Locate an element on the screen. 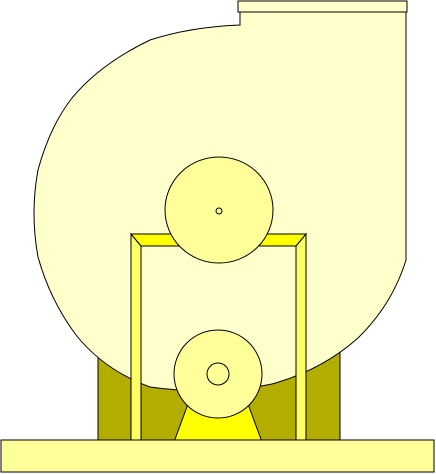 The width and height of the screenshot is (436, 474). motor-shaft is located at coordinates (218, 374).